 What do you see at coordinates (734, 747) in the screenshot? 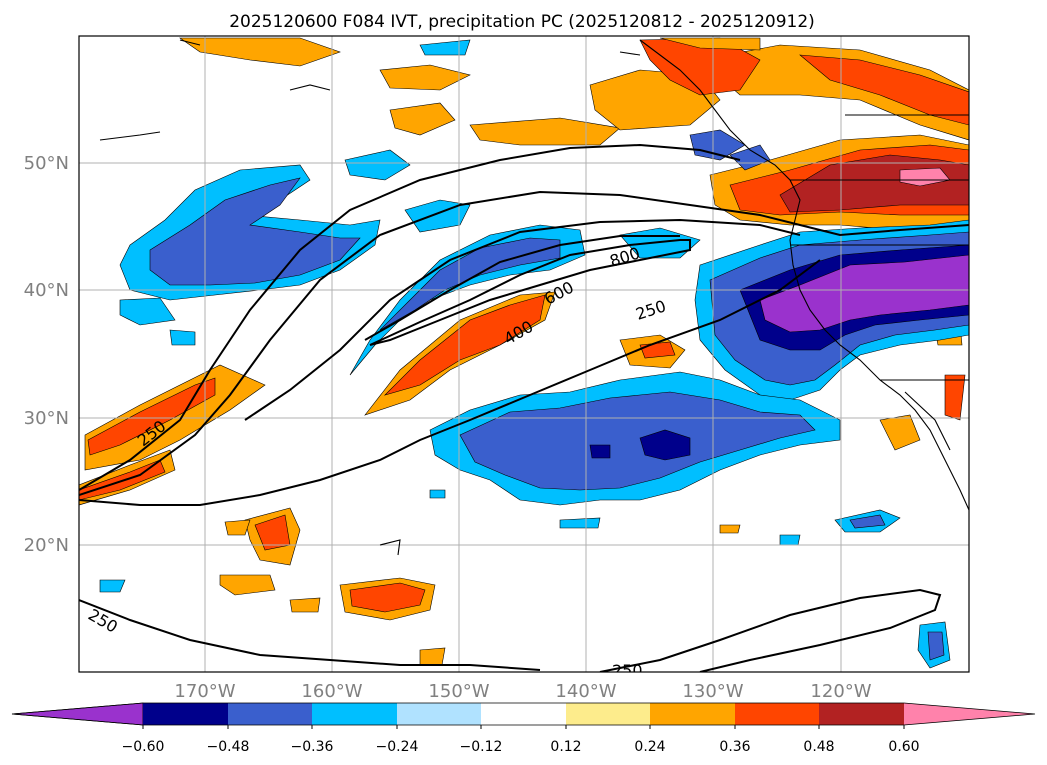
I see `colorbar-tick-label: 0.36` at bounding box center [734, 747].